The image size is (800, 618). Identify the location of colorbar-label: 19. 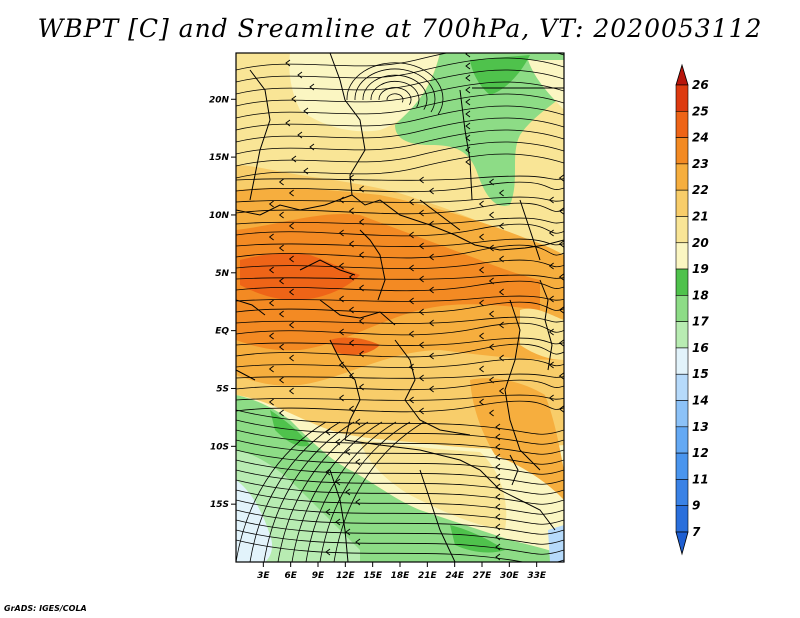
(700, 269).